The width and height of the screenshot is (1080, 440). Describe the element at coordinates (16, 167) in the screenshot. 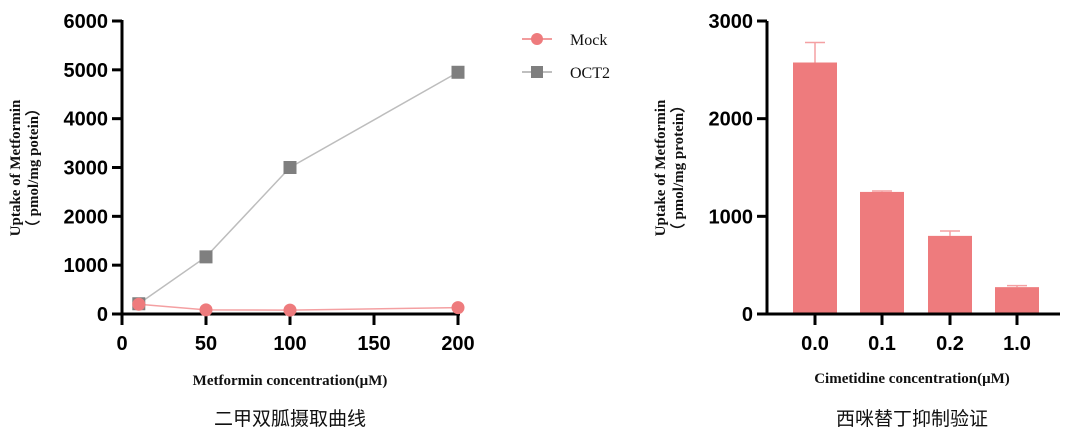

I see `left-y-axis-label-line1: Uptake of Metformin` at that location.